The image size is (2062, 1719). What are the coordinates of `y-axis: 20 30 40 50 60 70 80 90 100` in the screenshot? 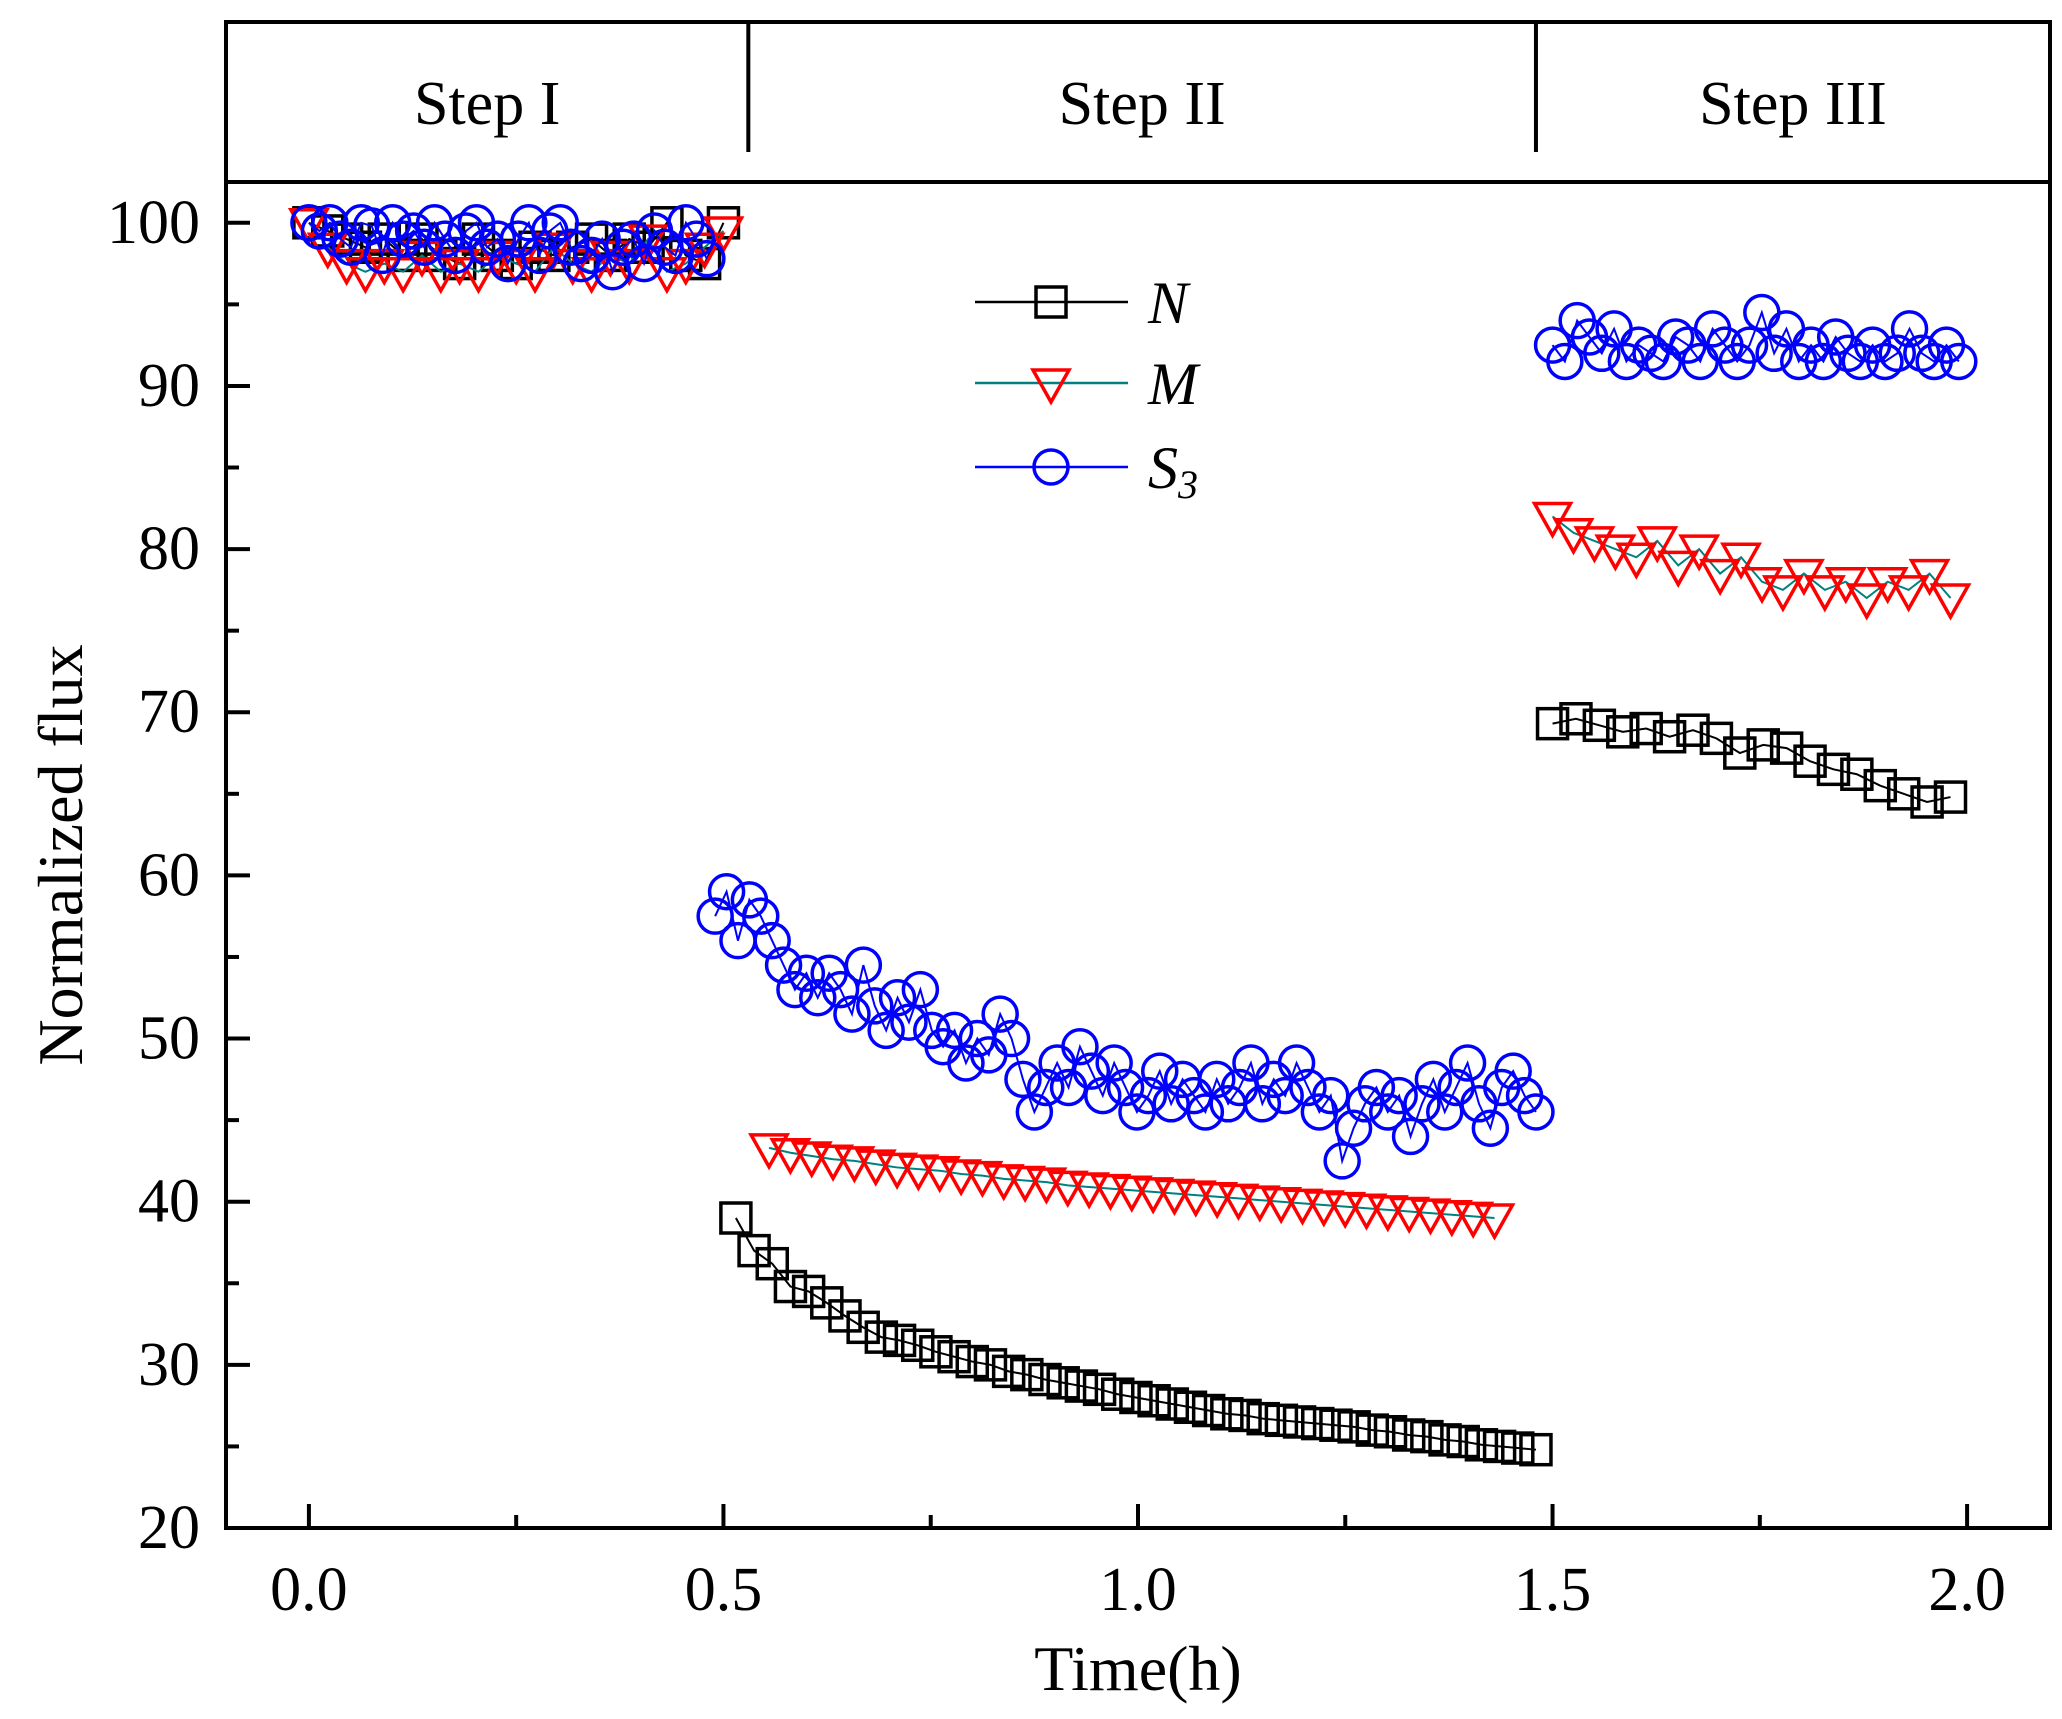 It's located at (178, 875).